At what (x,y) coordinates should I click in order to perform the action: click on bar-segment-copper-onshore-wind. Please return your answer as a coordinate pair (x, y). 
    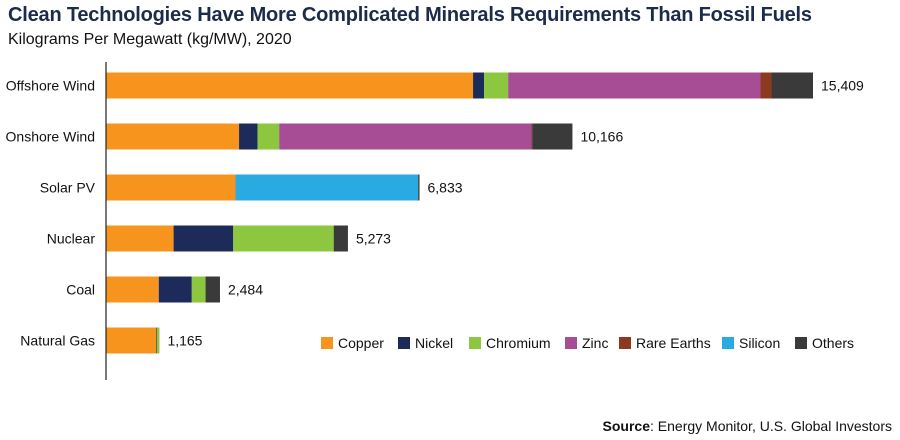
    Looking at the image, I should click on (173, 136).